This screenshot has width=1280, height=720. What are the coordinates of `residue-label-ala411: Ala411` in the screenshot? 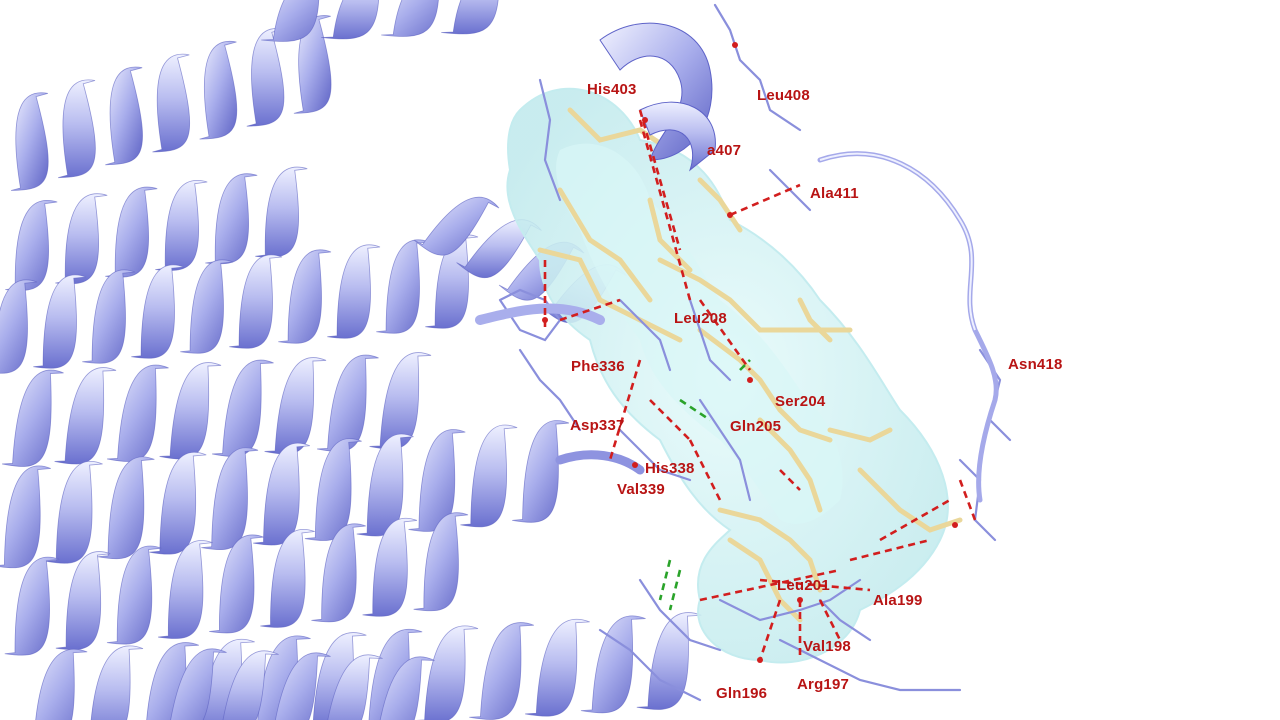 It's located at (834, 193).